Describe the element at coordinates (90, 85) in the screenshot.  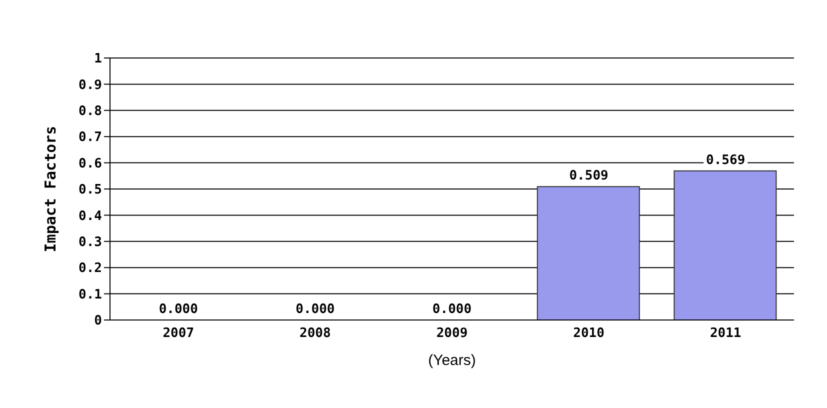
I see `y-tick-label: 0.9` at that location.